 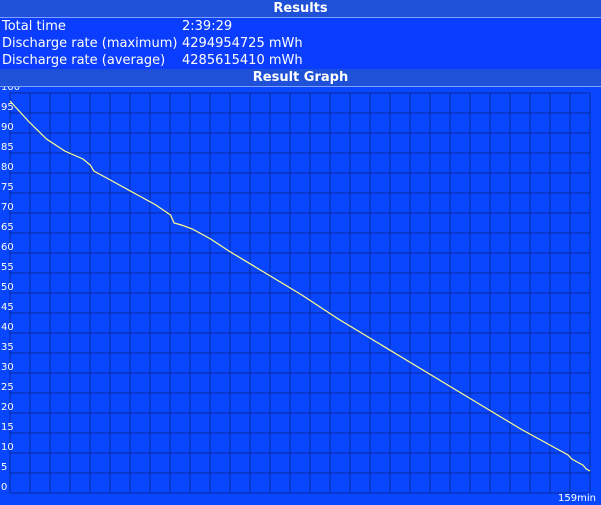 I want to click on result-value: 2:39:29, so click(x=207, y=26).